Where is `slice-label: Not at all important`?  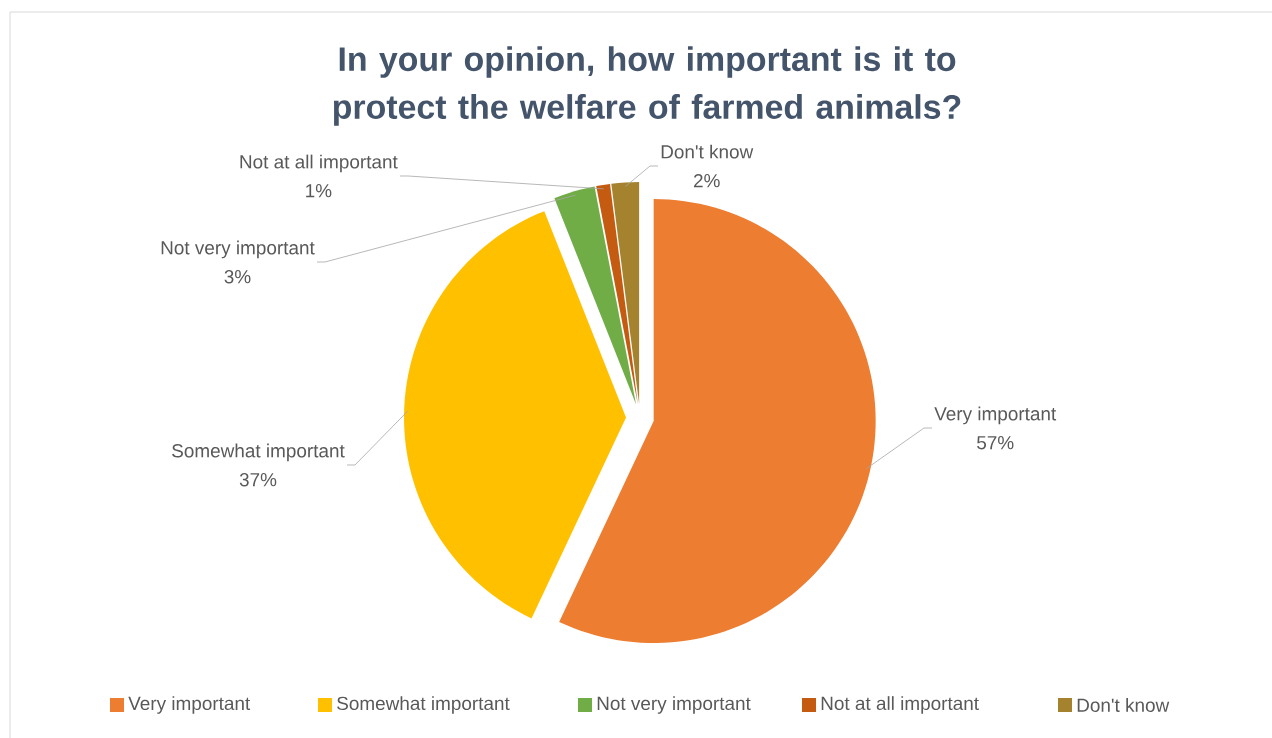
slice-label: Not at all important is located at coordinates (319, 163).